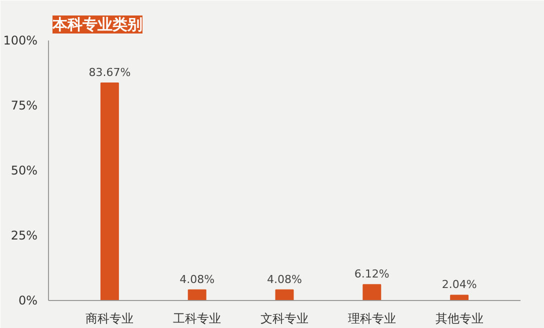 This screenshot has height=328, width=544. What do you see at coordinates (372, 319) in the screenshot?
I see `x-tick-label: 理科专业` at bounding box center [372, 319].